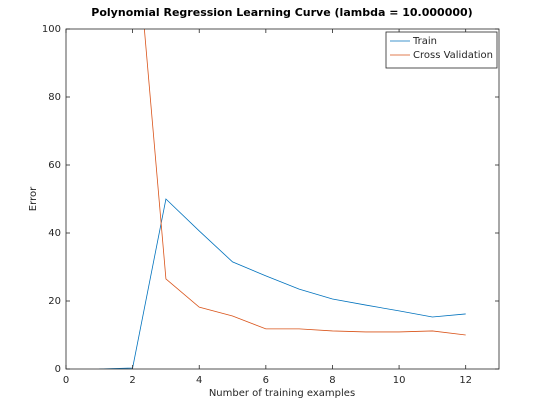 The width and height of the screenshot is (550, 413). I want to click on legend-box, so click(441, 50).